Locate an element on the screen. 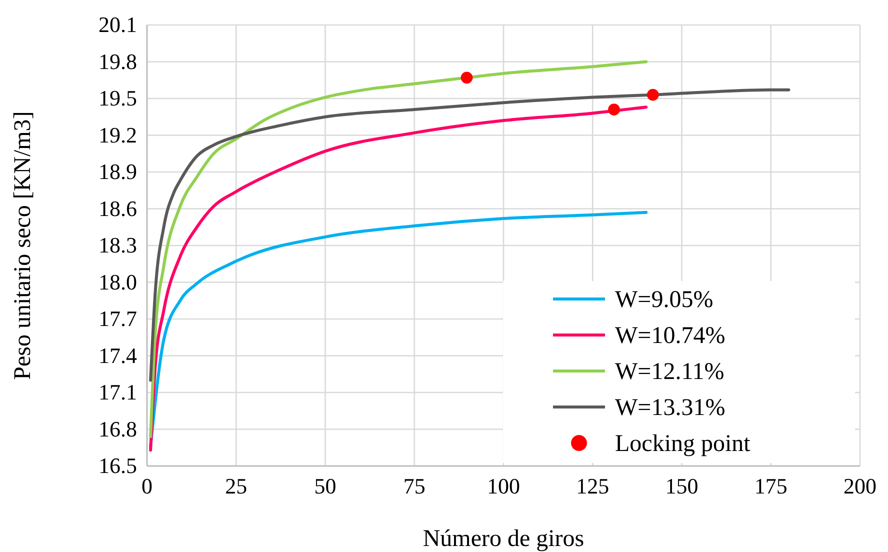 The width and height of the screenshot is (888, 552). x-axis-title: Número de giros is located at coordinates (503, 539).